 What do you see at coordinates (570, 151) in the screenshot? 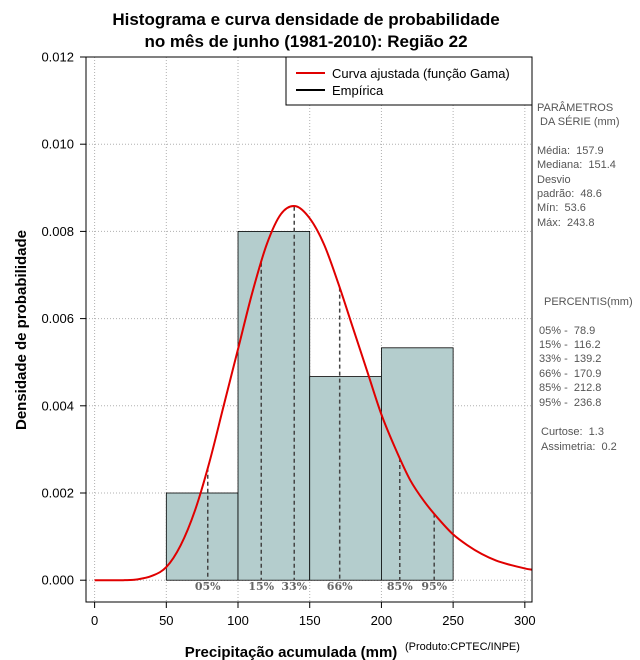
I see `param-mean: Média: 157.9` at bounding box center [570, 151].